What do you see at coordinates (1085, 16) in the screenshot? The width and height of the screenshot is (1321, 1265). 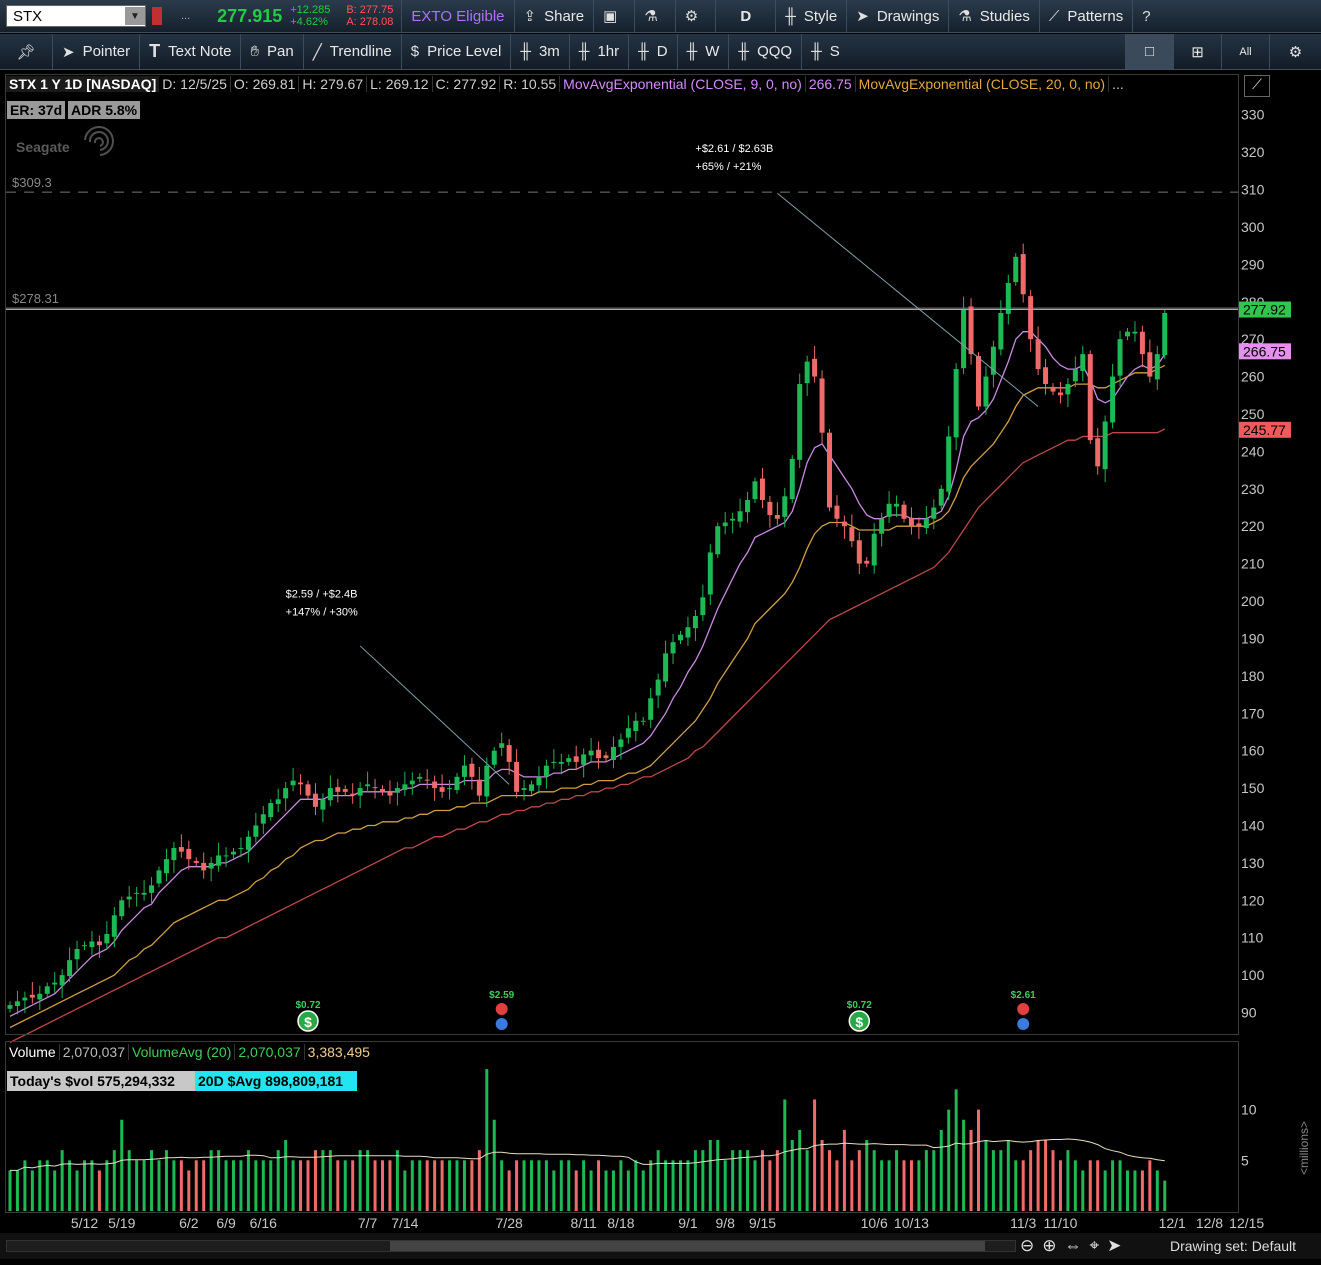 I see `patterns-button: ⟋ Patterns` at bounding box center [1085, 16].